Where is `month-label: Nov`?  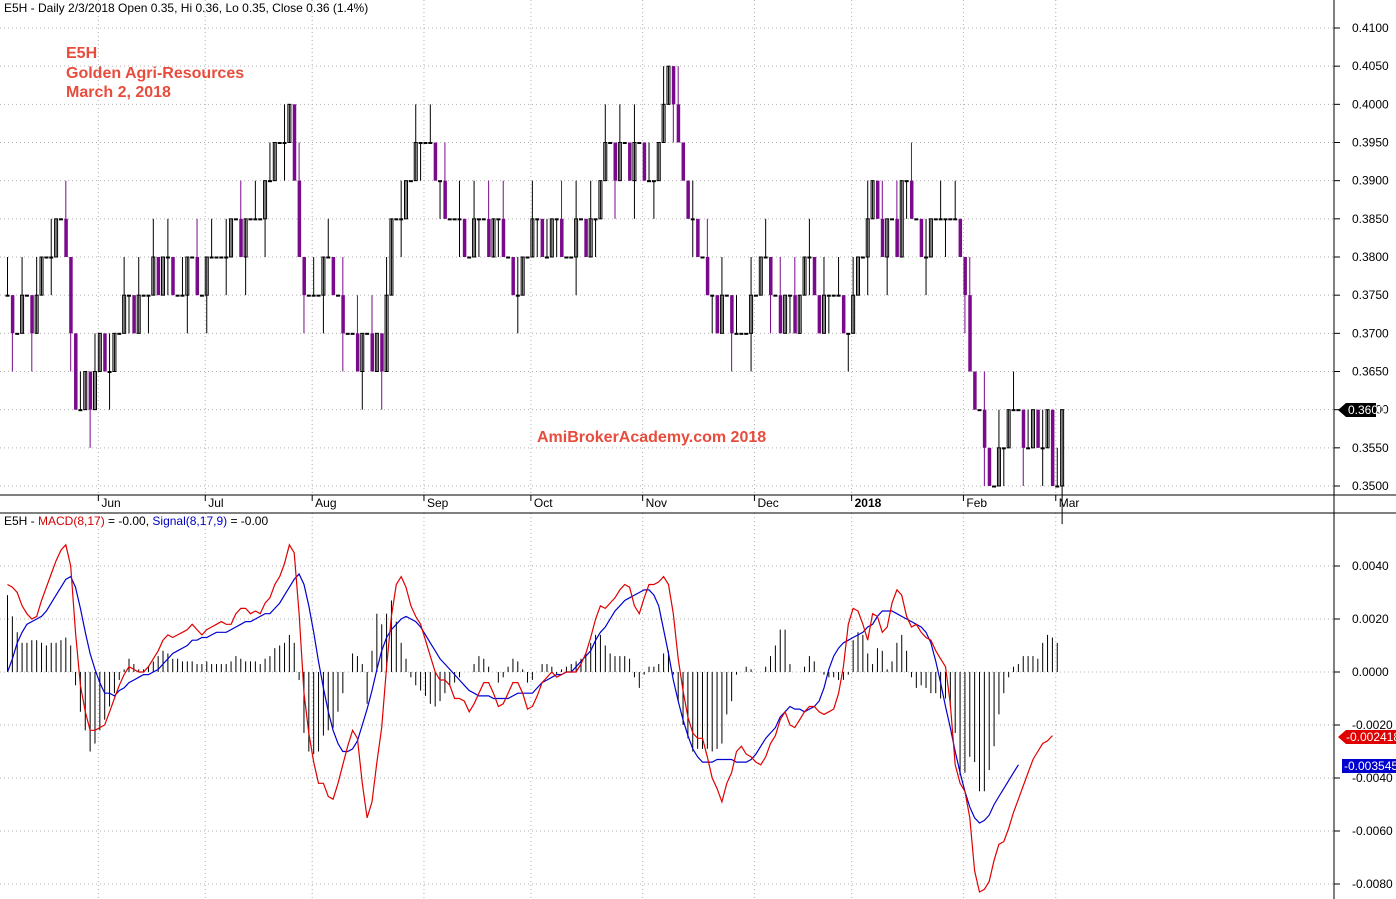
month-label: Nov is located at coordinates (656, 503).